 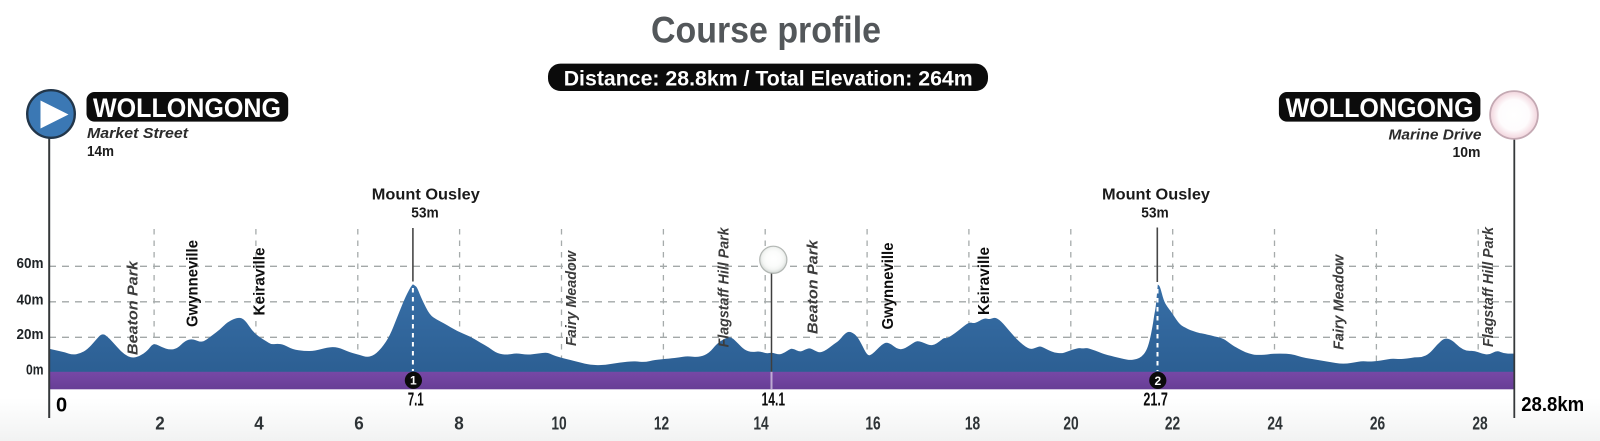 What do you see at coordinates (661, 423) in the screenshot?
I see `svg-text: 12` at bounding box center [661, 423].